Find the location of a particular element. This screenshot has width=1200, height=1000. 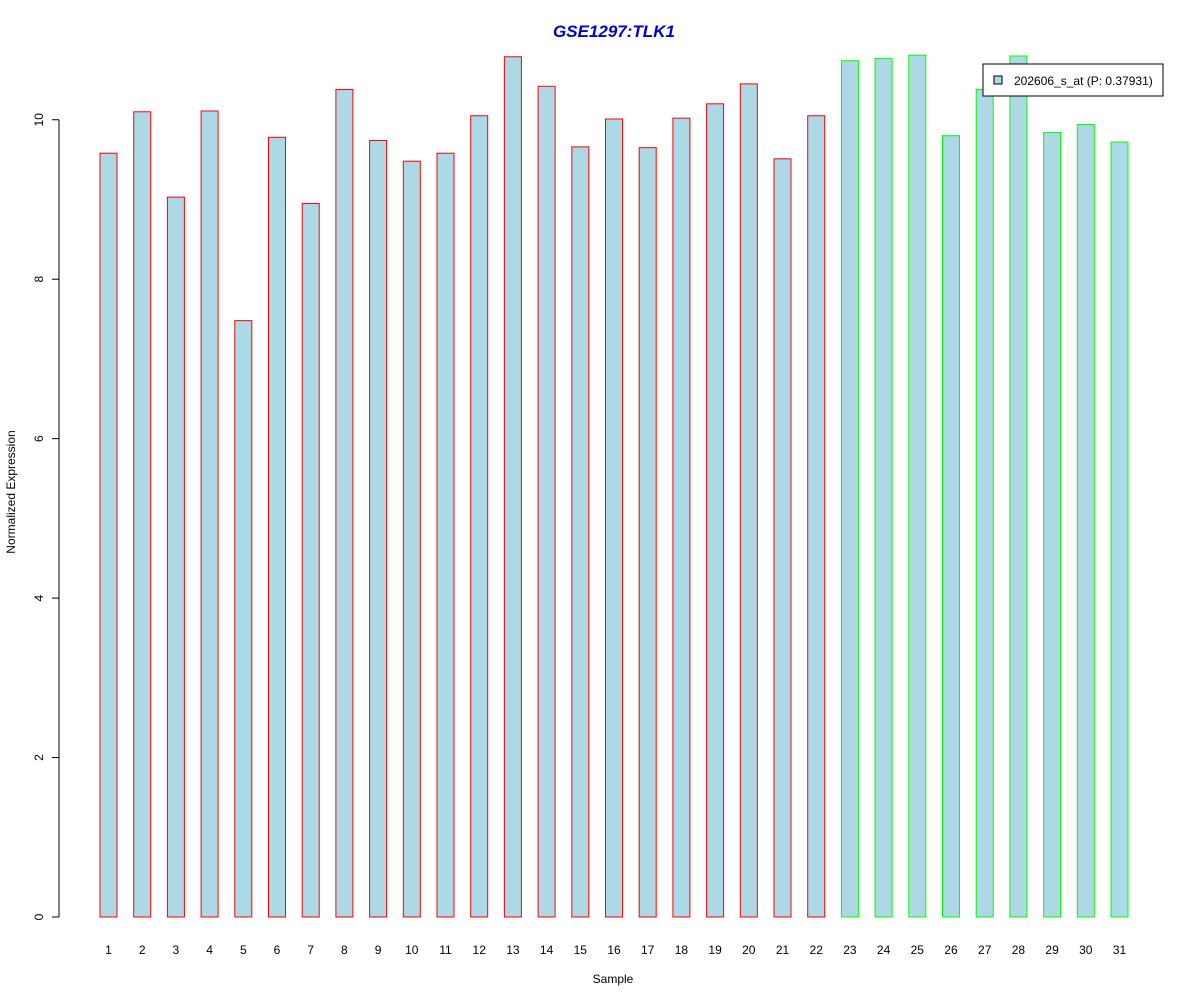

x-tick-label: 13 is located at coordinates (513, 950).